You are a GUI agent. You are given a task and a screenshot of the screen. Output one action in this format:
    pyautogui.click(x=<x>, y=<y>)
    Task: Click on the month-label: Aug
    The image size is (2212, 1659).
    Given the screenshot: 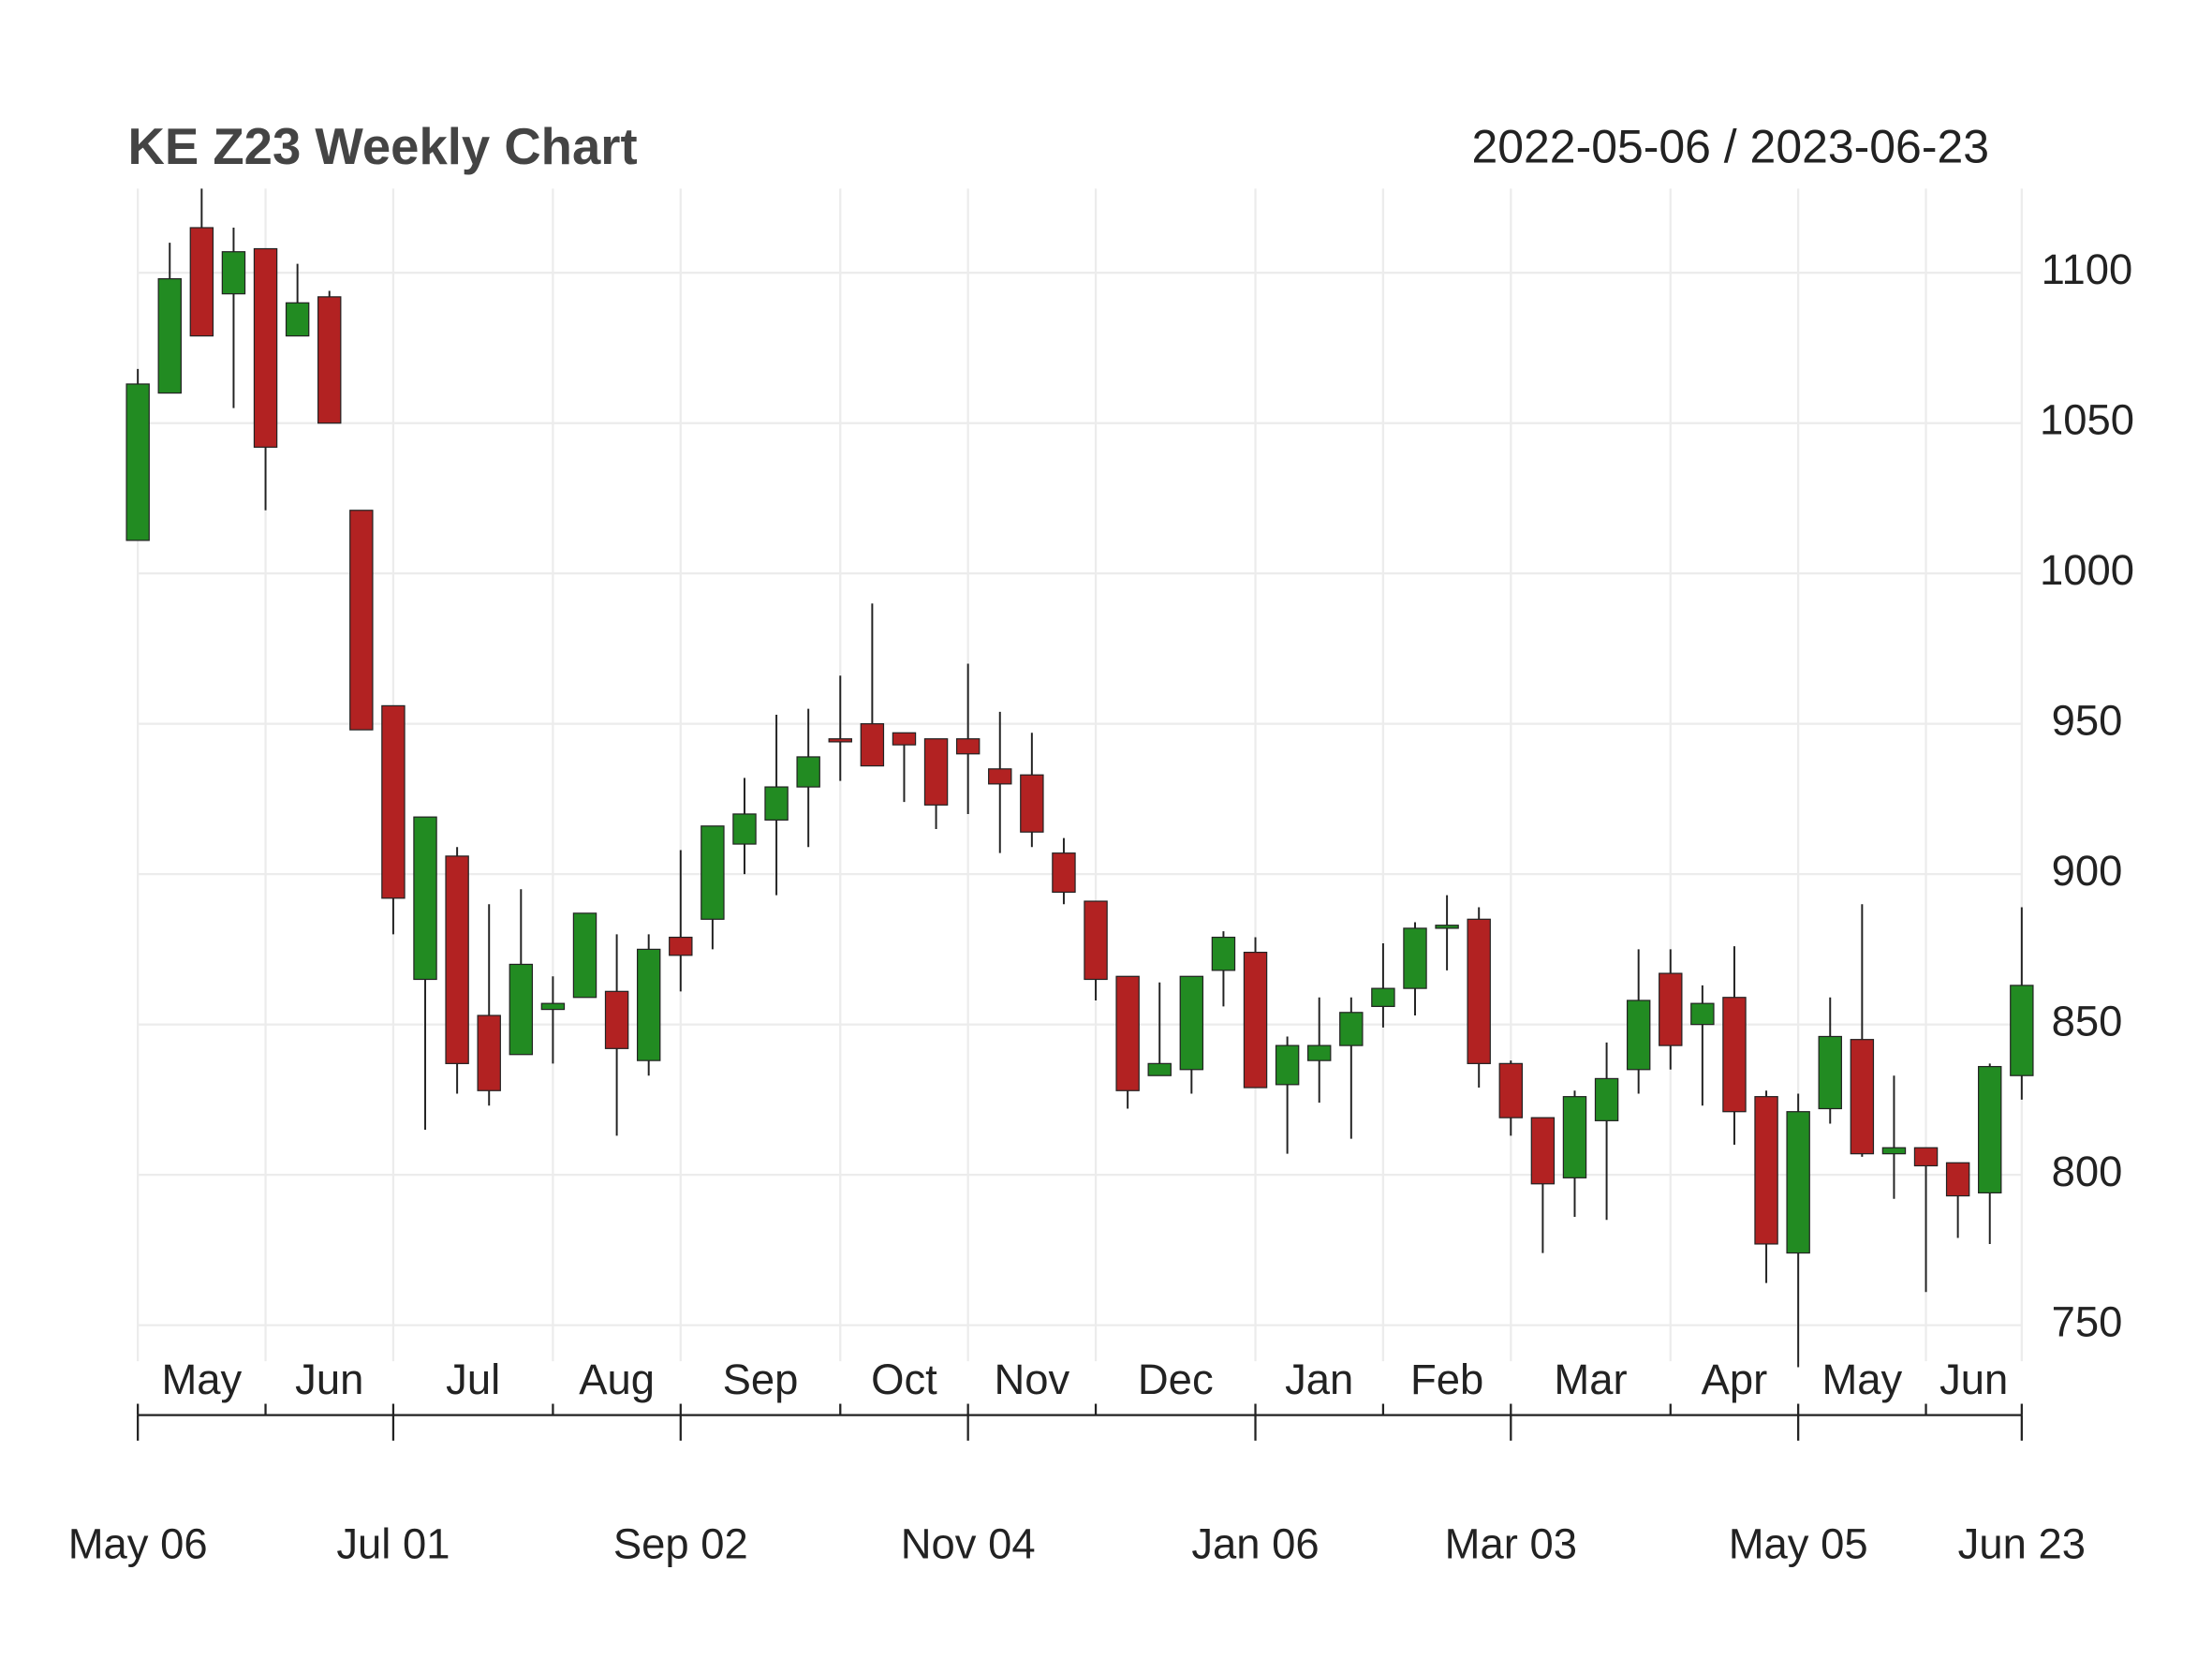 What is the action you would take?
    pyautogui.click(x=617, y=1379)
    